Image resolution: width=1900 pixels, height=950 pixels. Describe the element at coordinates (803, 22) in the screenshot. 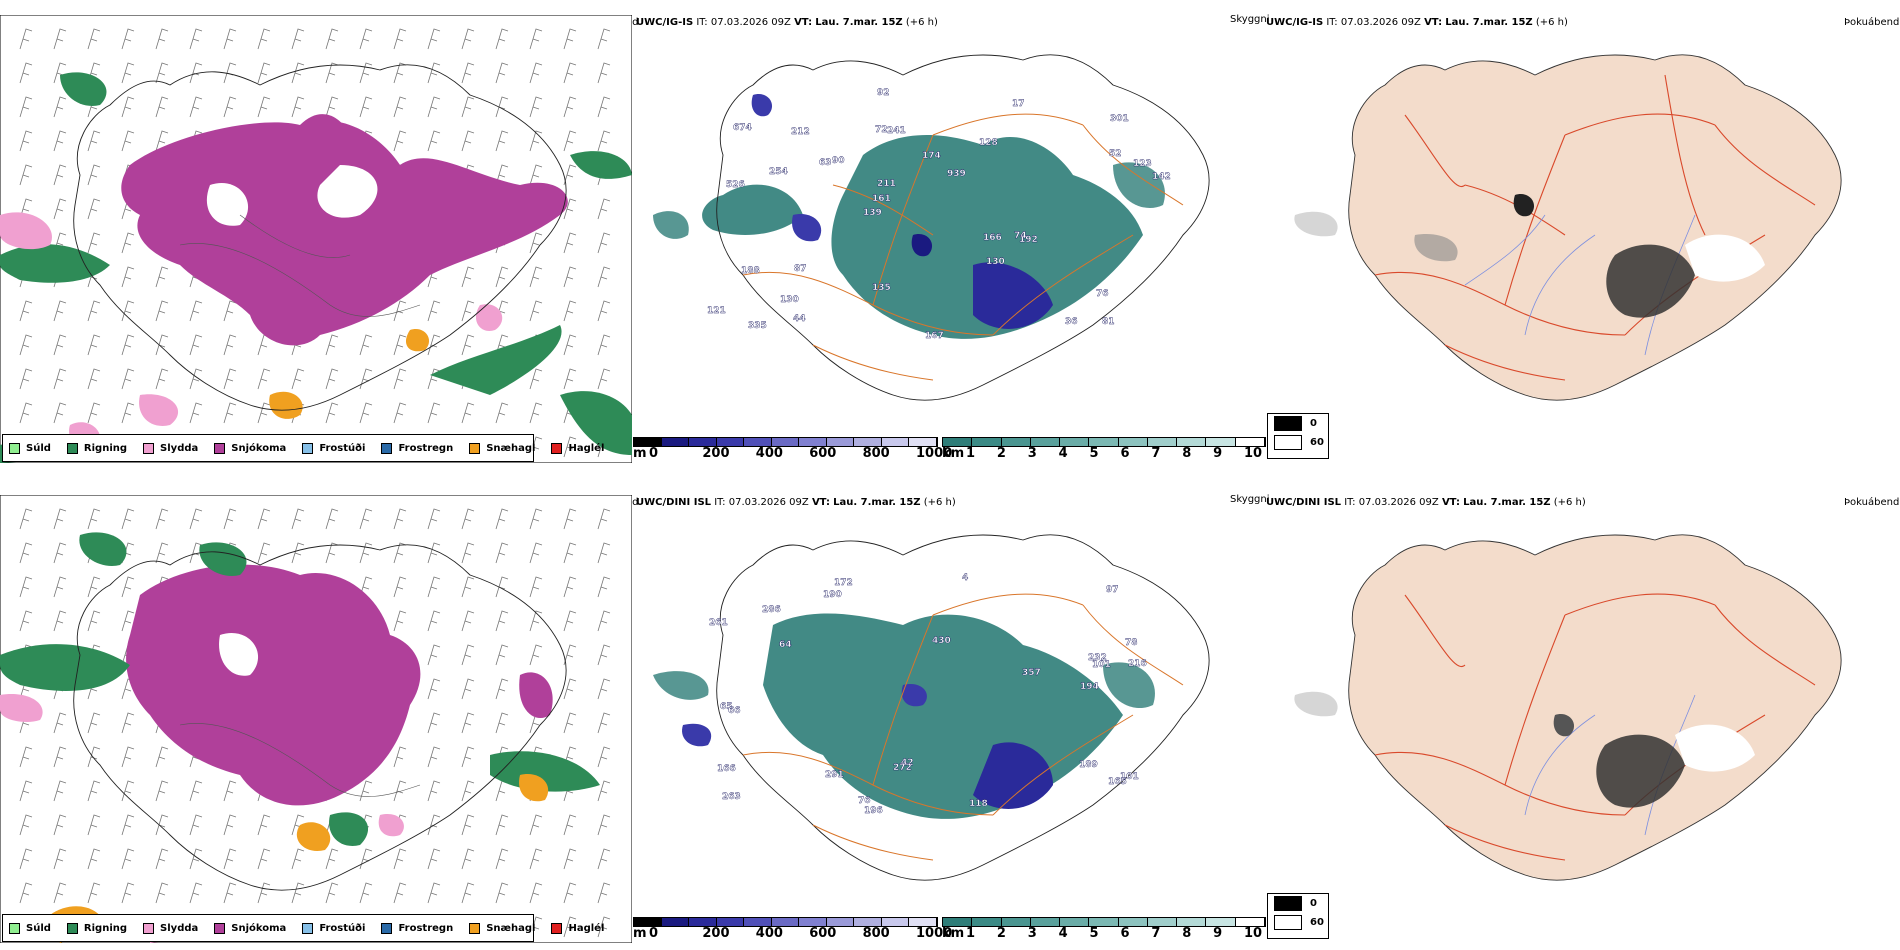

I see `vt-label: VT:` at that location.